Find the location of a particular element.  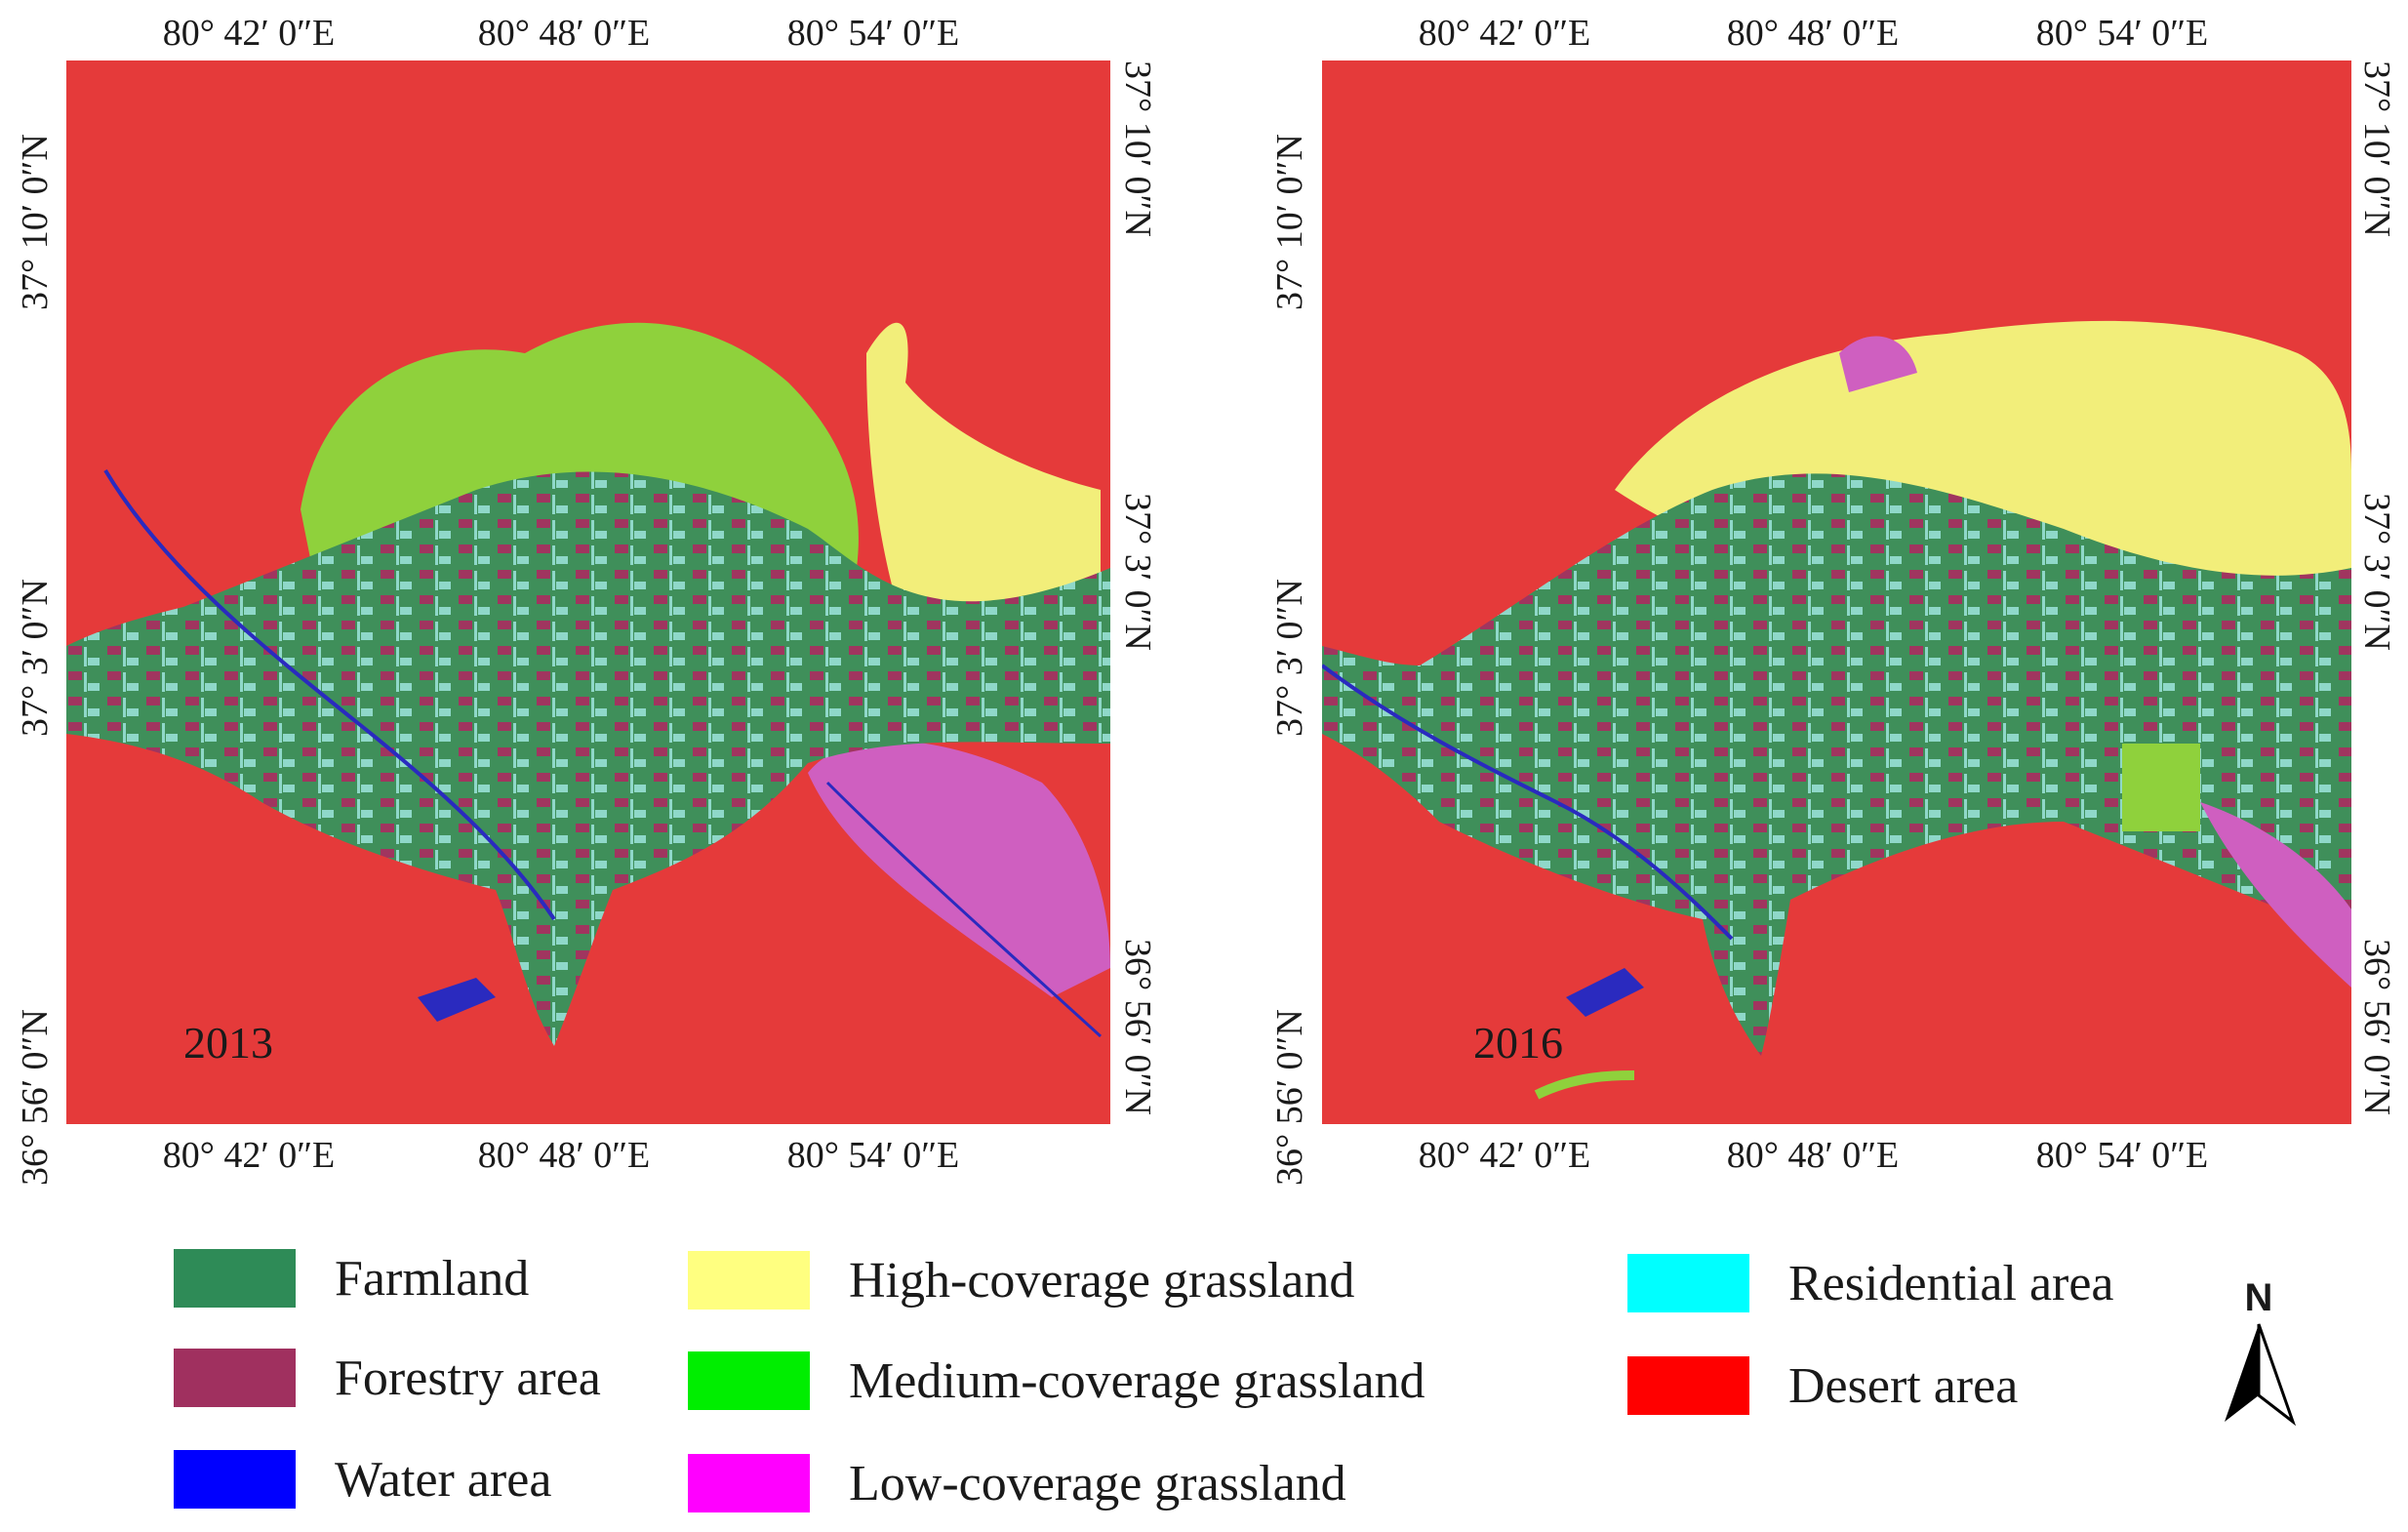

map-2013-lon-top-1: 80° 42′ 0″E is located at coordinates (249, 33).